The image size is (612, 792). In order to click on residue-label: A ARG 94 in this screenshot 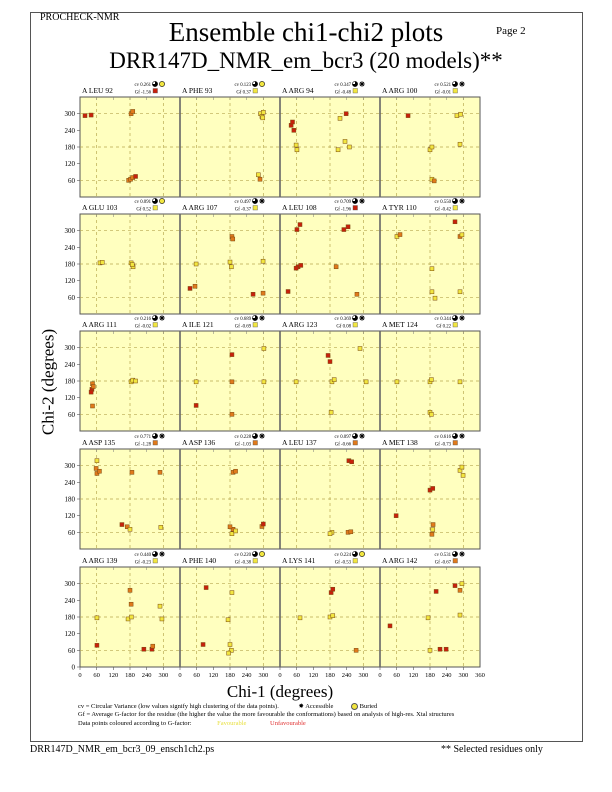, I will do `click(298, 90)`.